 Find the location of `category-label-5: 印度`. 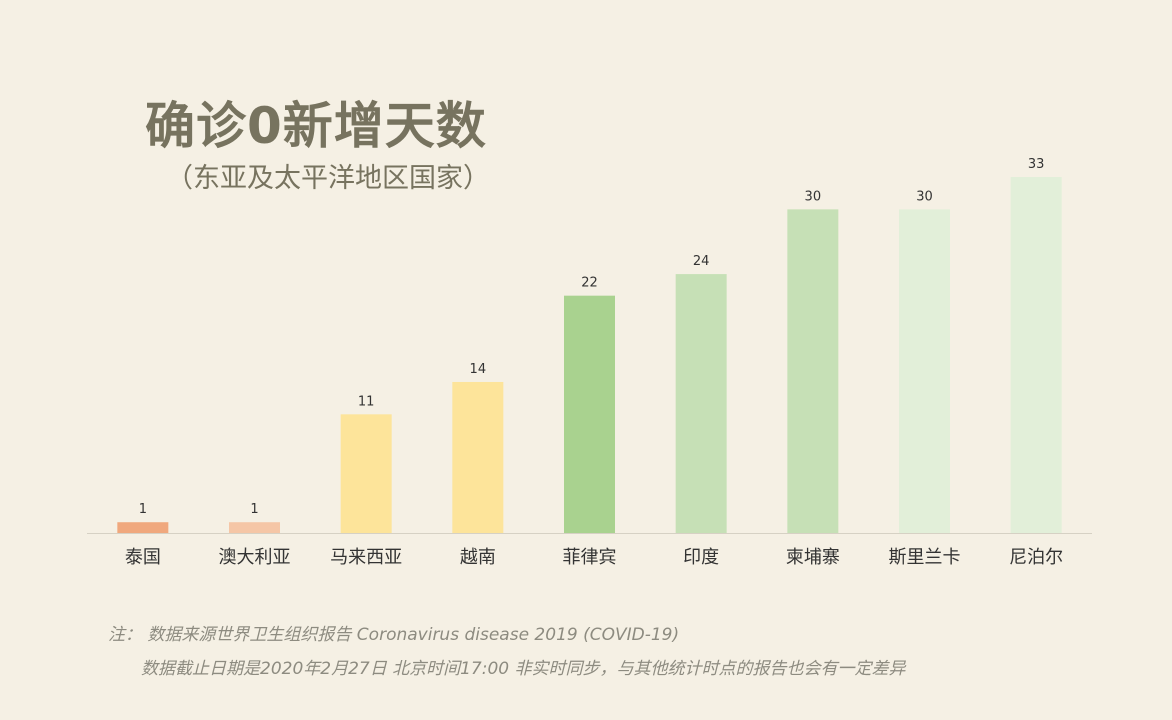

category-label-5: 印度 is located at coordinates (701, 557).